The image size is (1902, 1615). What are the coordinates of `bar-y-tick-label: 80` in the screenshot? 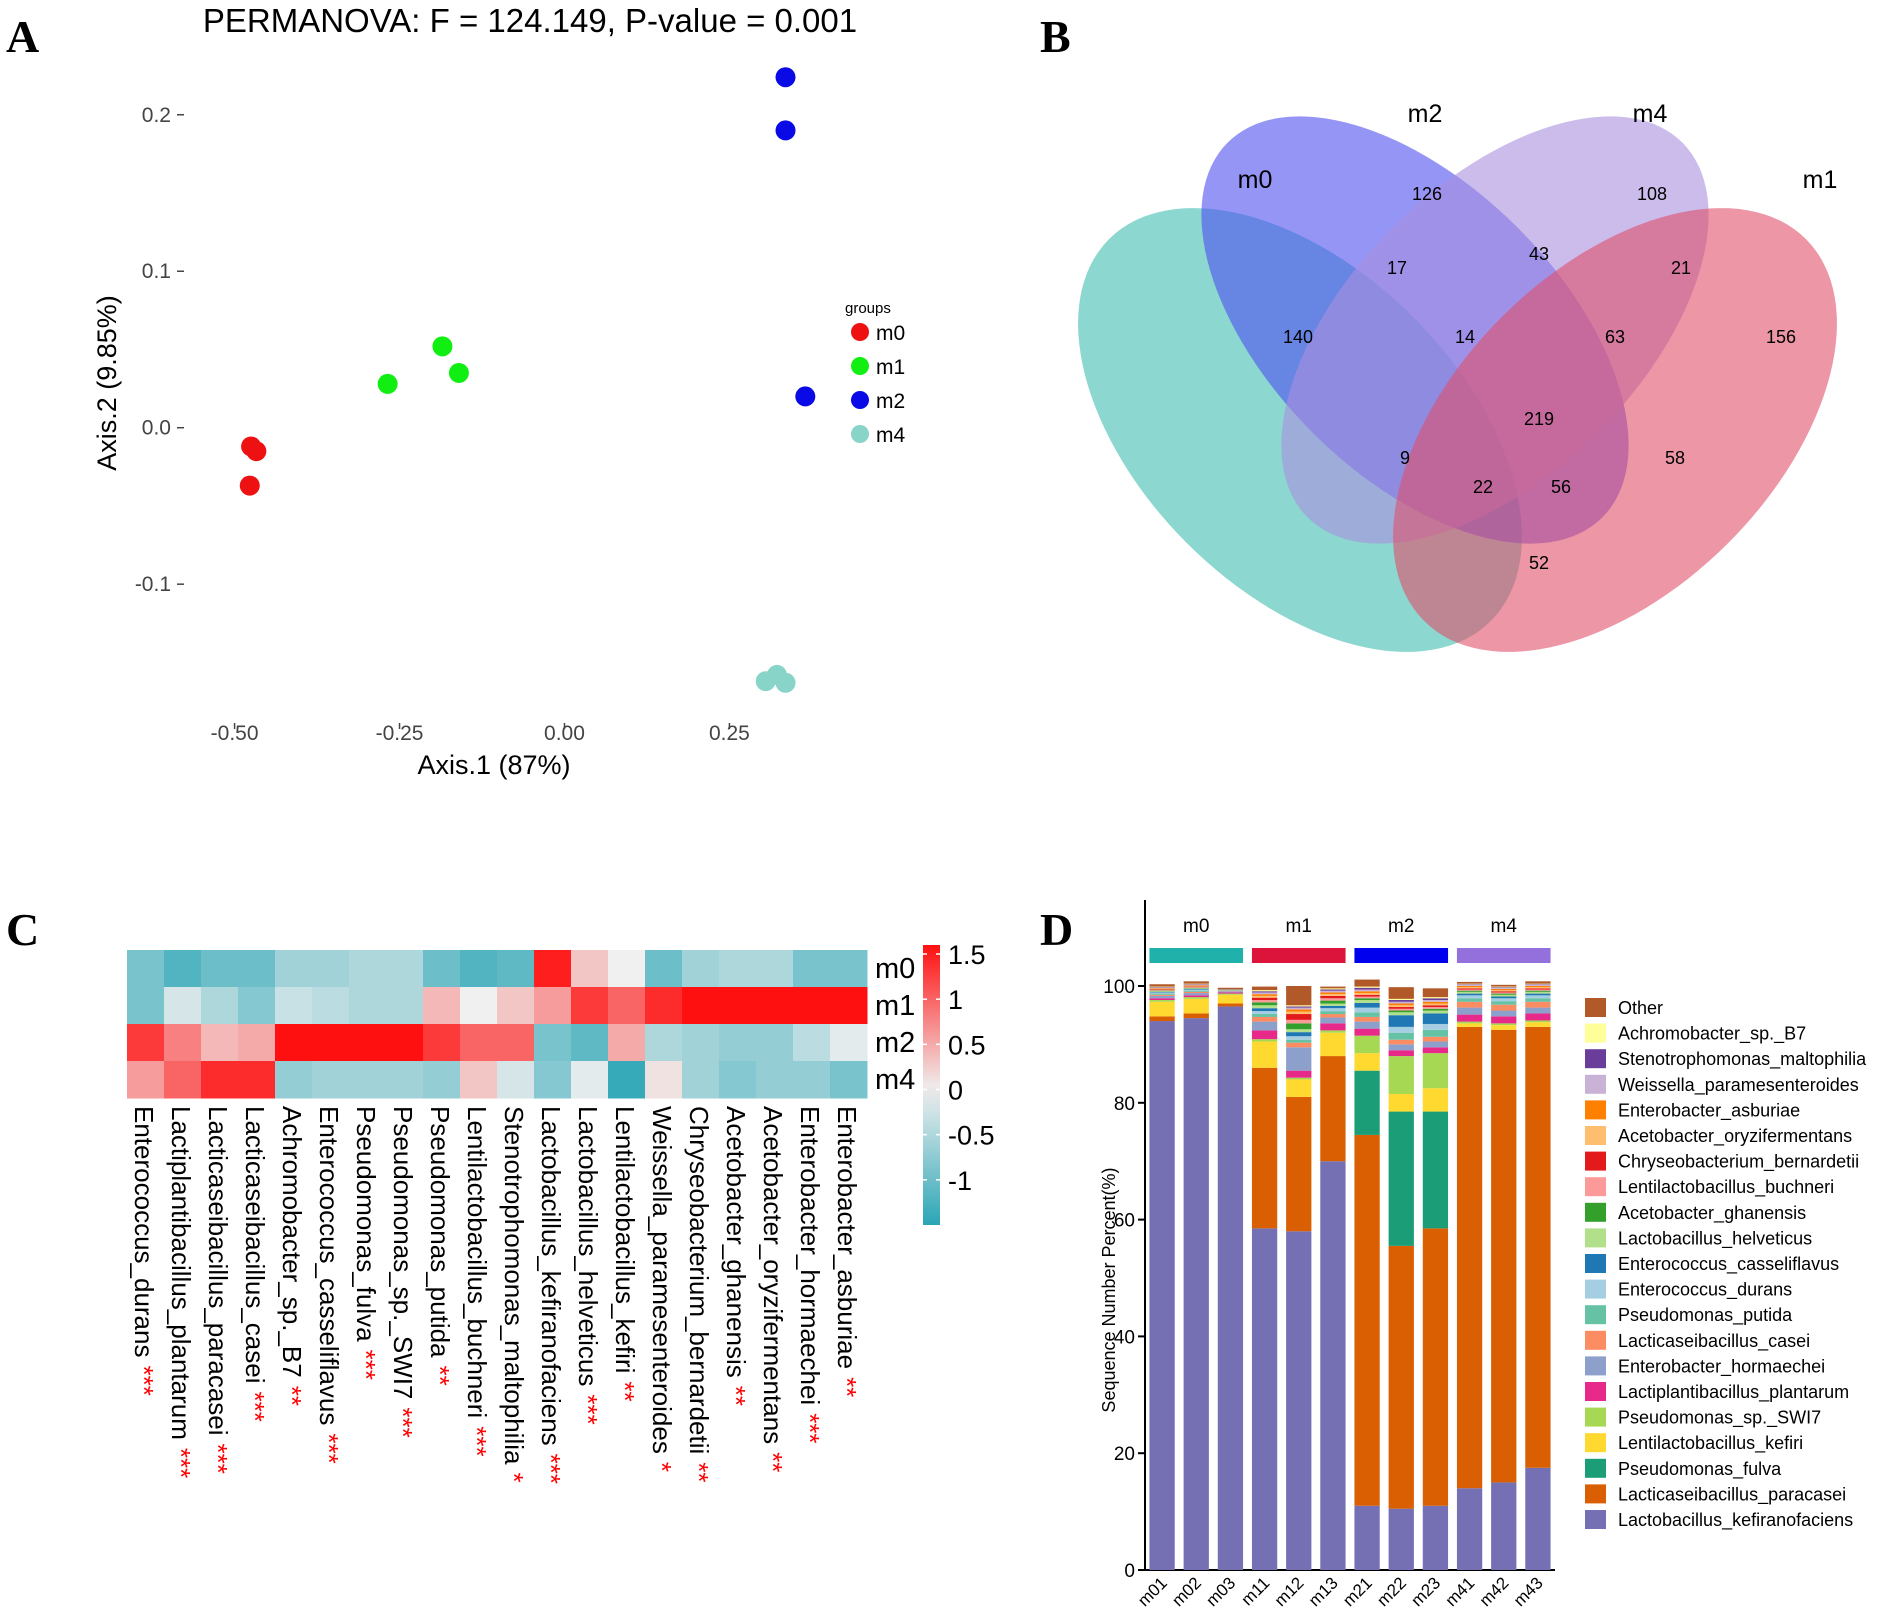 It's located at (1124, 1104).